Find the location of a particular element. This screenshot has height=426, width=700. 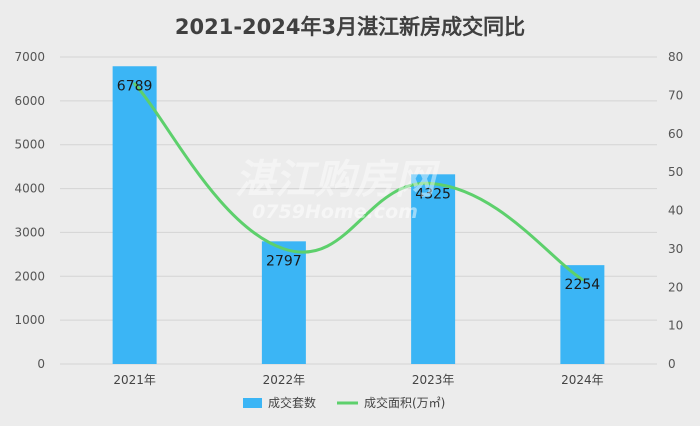

y-right-tick-label: 30 is located at coordinates (675, 249).